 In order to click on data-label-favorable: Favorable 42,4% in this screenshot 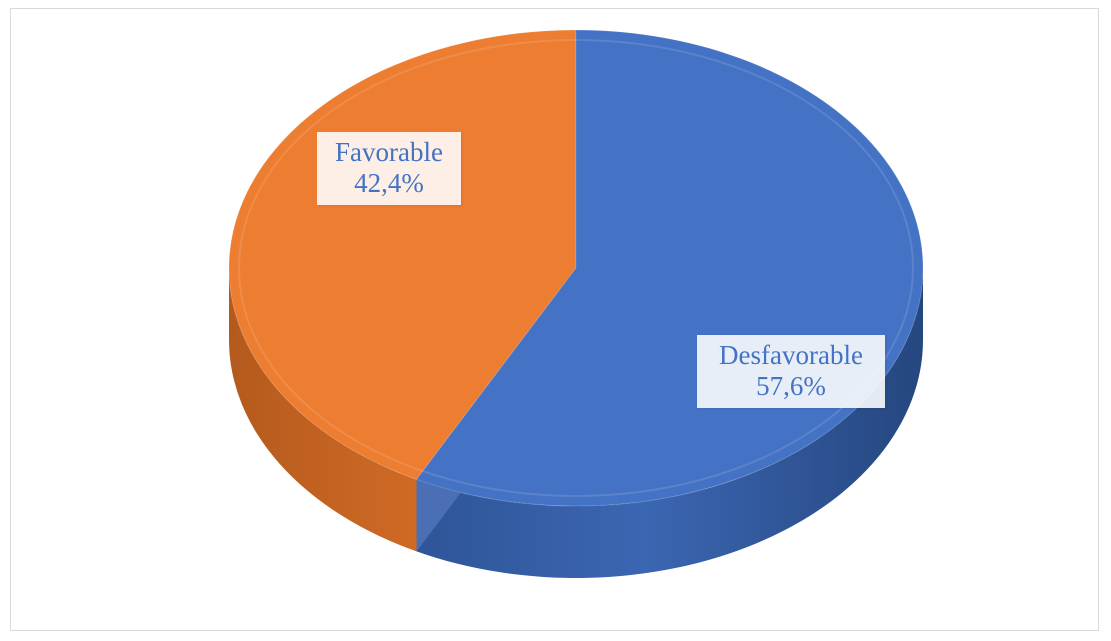, I will do `click(389, 168)`.